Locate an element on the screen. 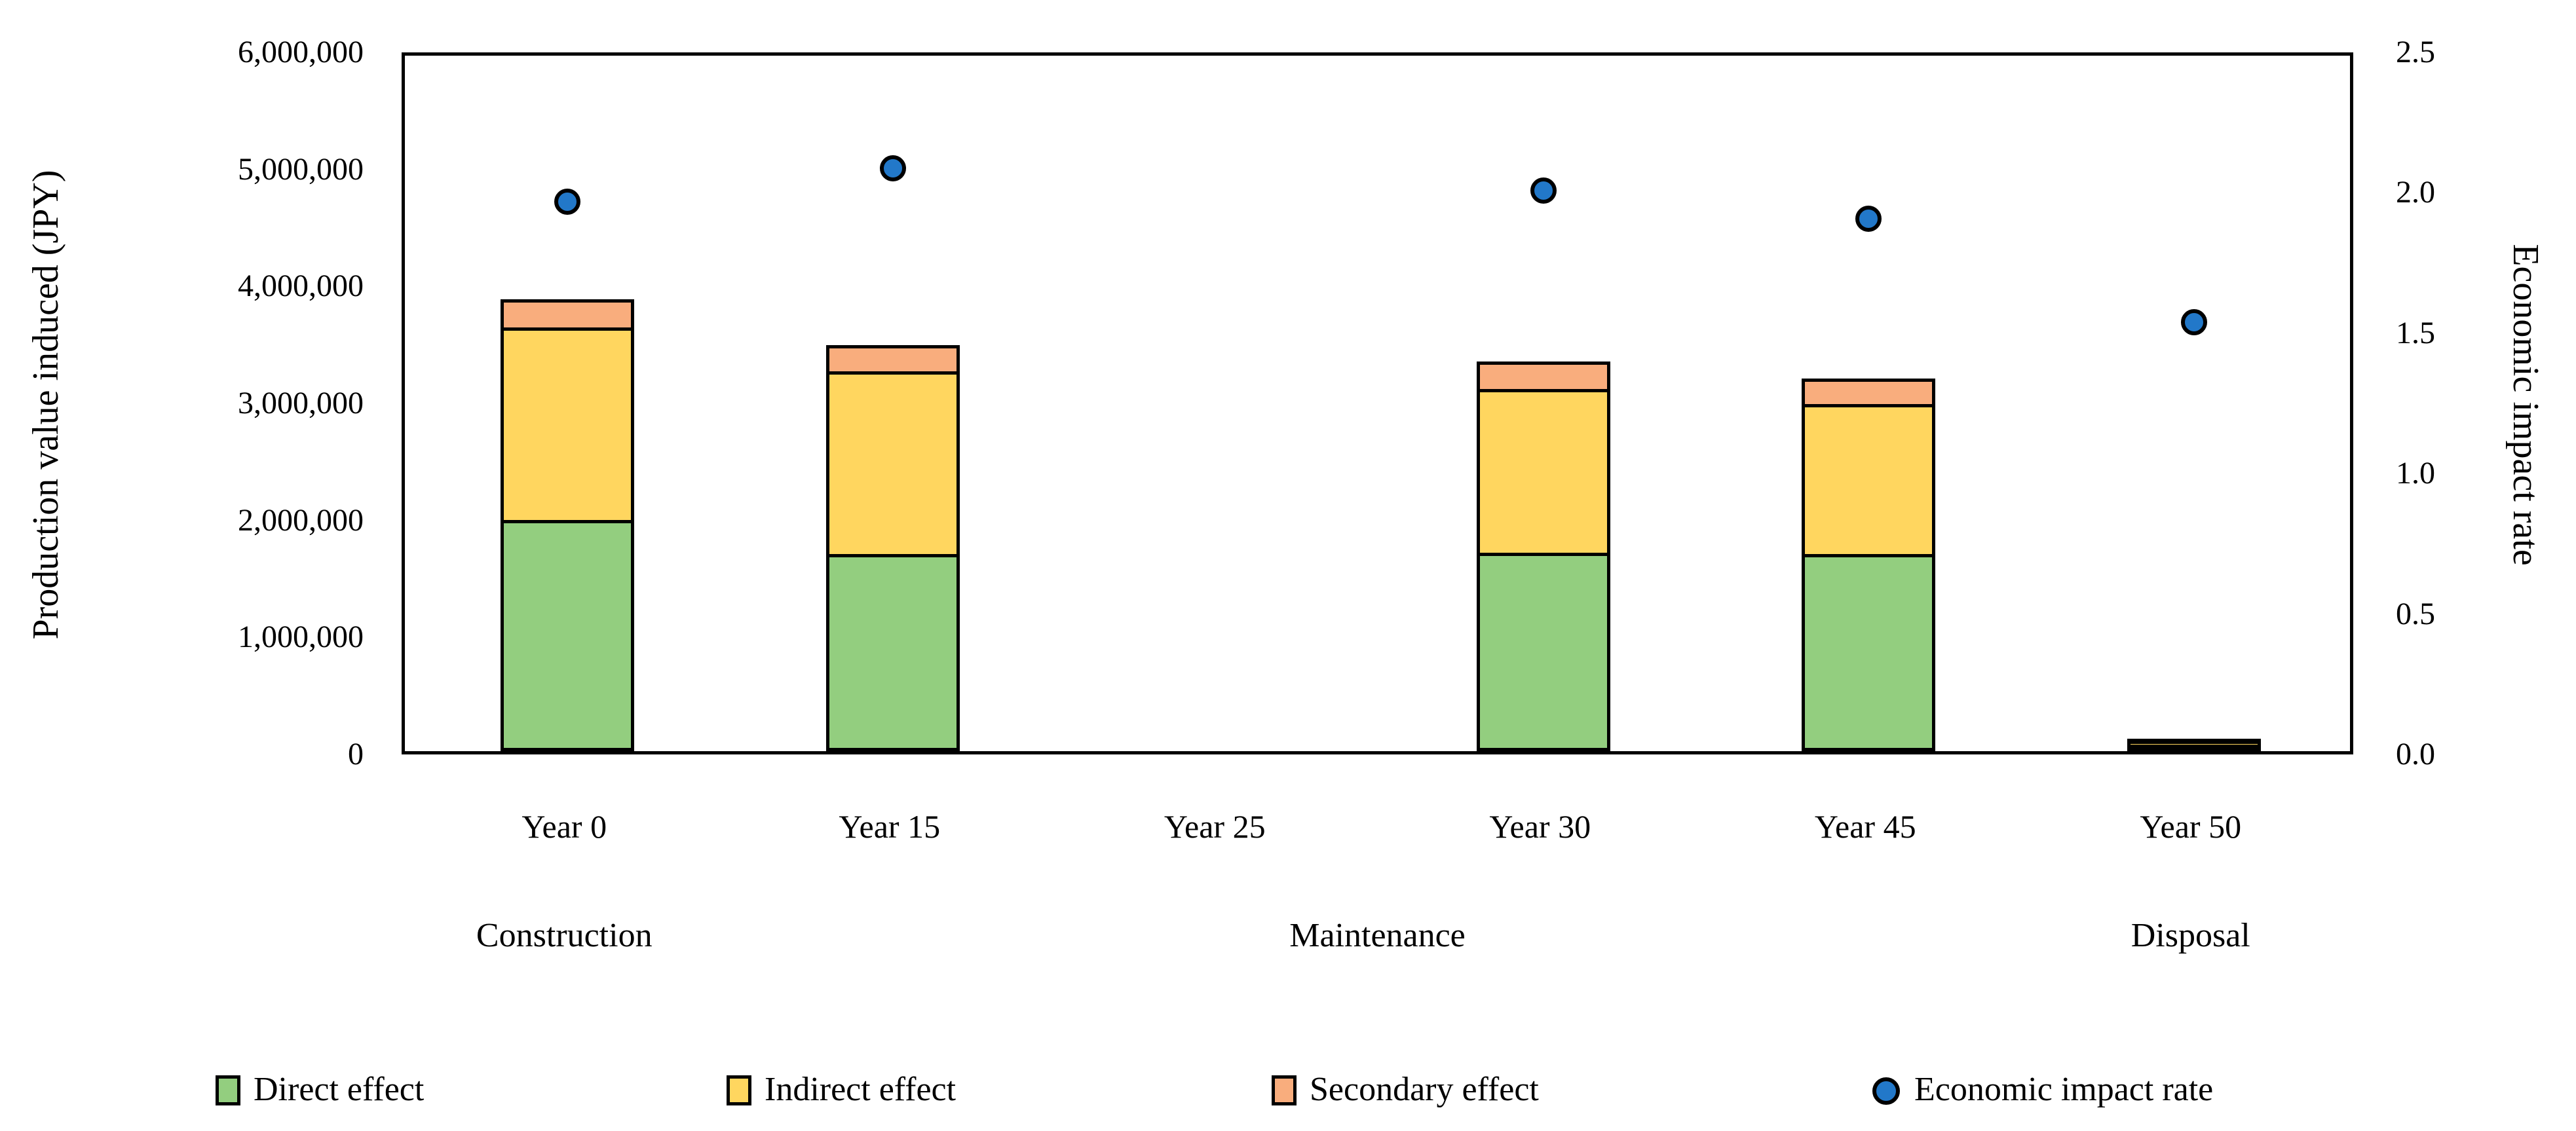 The image size is (2576, 1131). legend-label: Economic impact rate is located at coordinates (2064, 1089).